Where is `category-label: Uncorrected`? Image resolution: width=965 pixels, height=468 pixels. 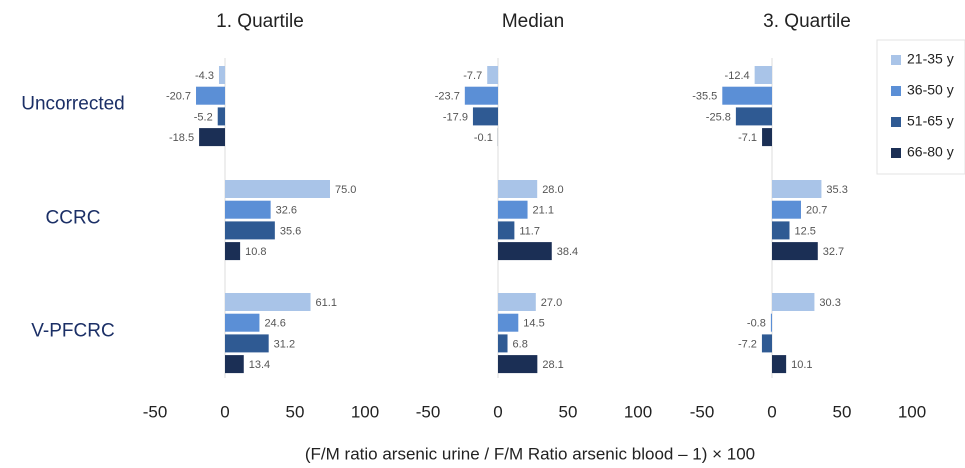 category-label: Uncorrected is located at coordinates (73, 103).